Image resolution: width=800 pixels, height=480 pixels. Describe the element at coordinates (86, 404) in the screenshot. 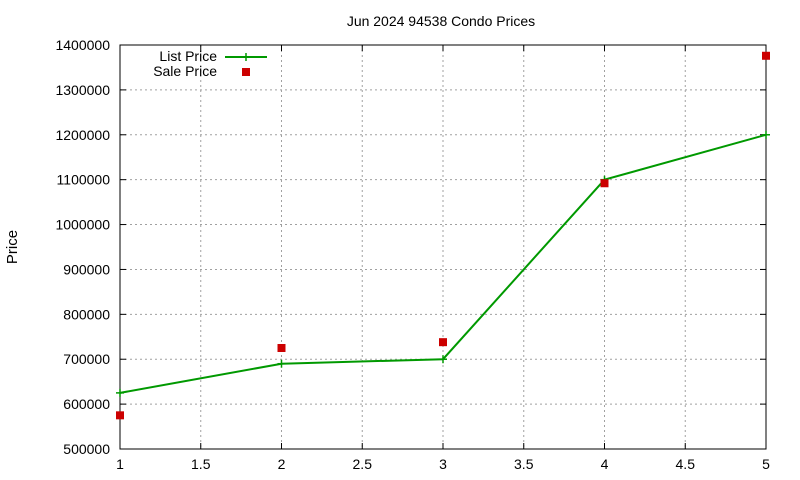

I see `y-tick-label: 600000` at that location.